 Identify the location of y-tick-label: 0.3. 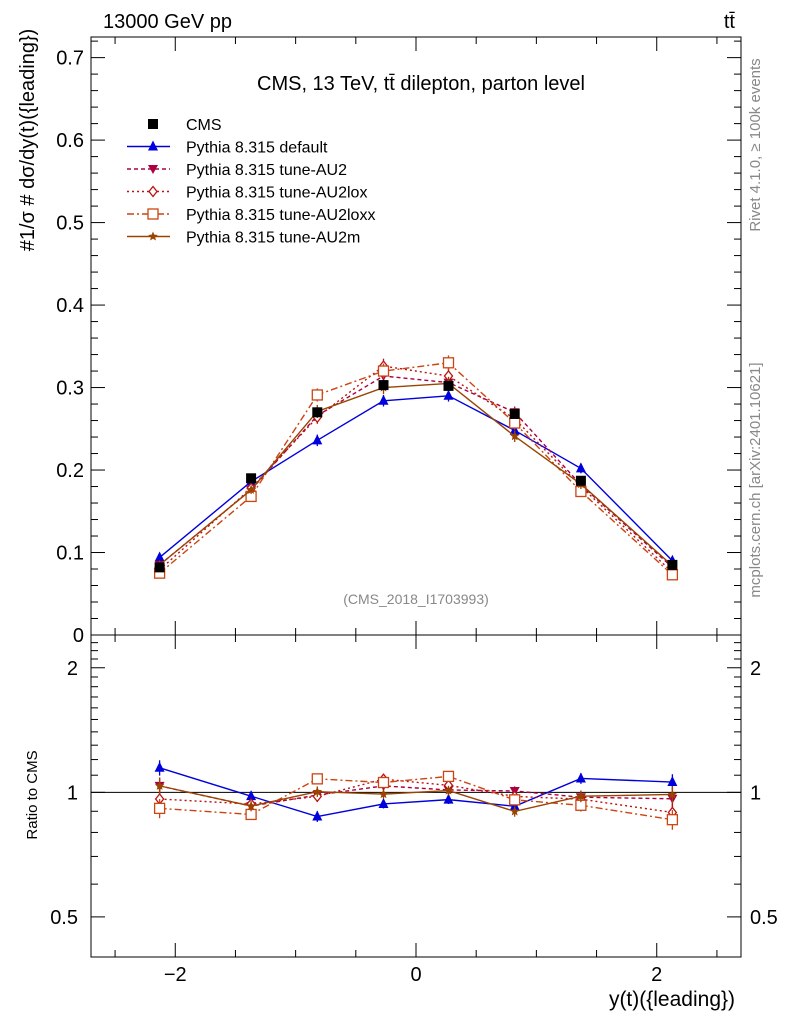
(70, 389).